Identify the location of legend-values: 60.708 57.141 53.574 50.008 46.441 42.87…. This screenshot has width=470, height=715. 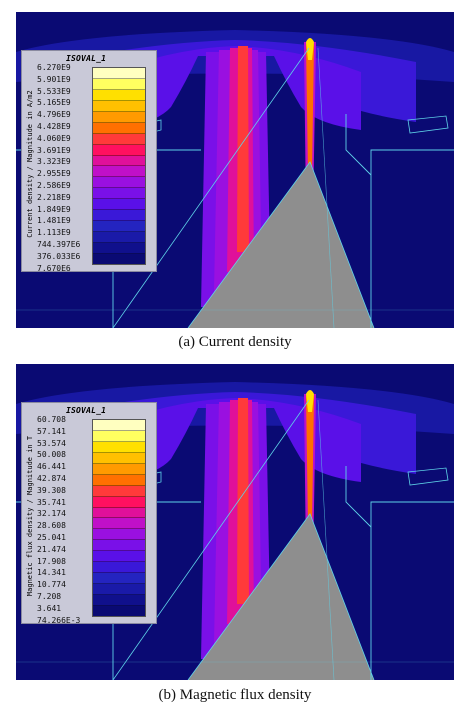
(66, 520).